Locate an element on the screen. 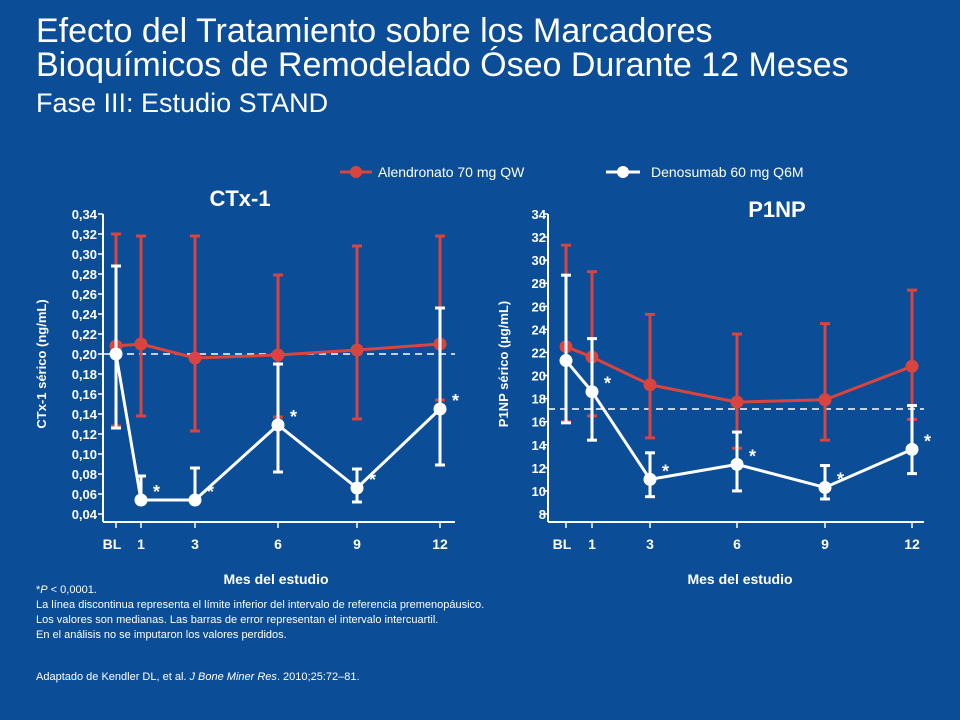  ctx1-y-tick-label: 0,04 is located at coordinates (85, 514).